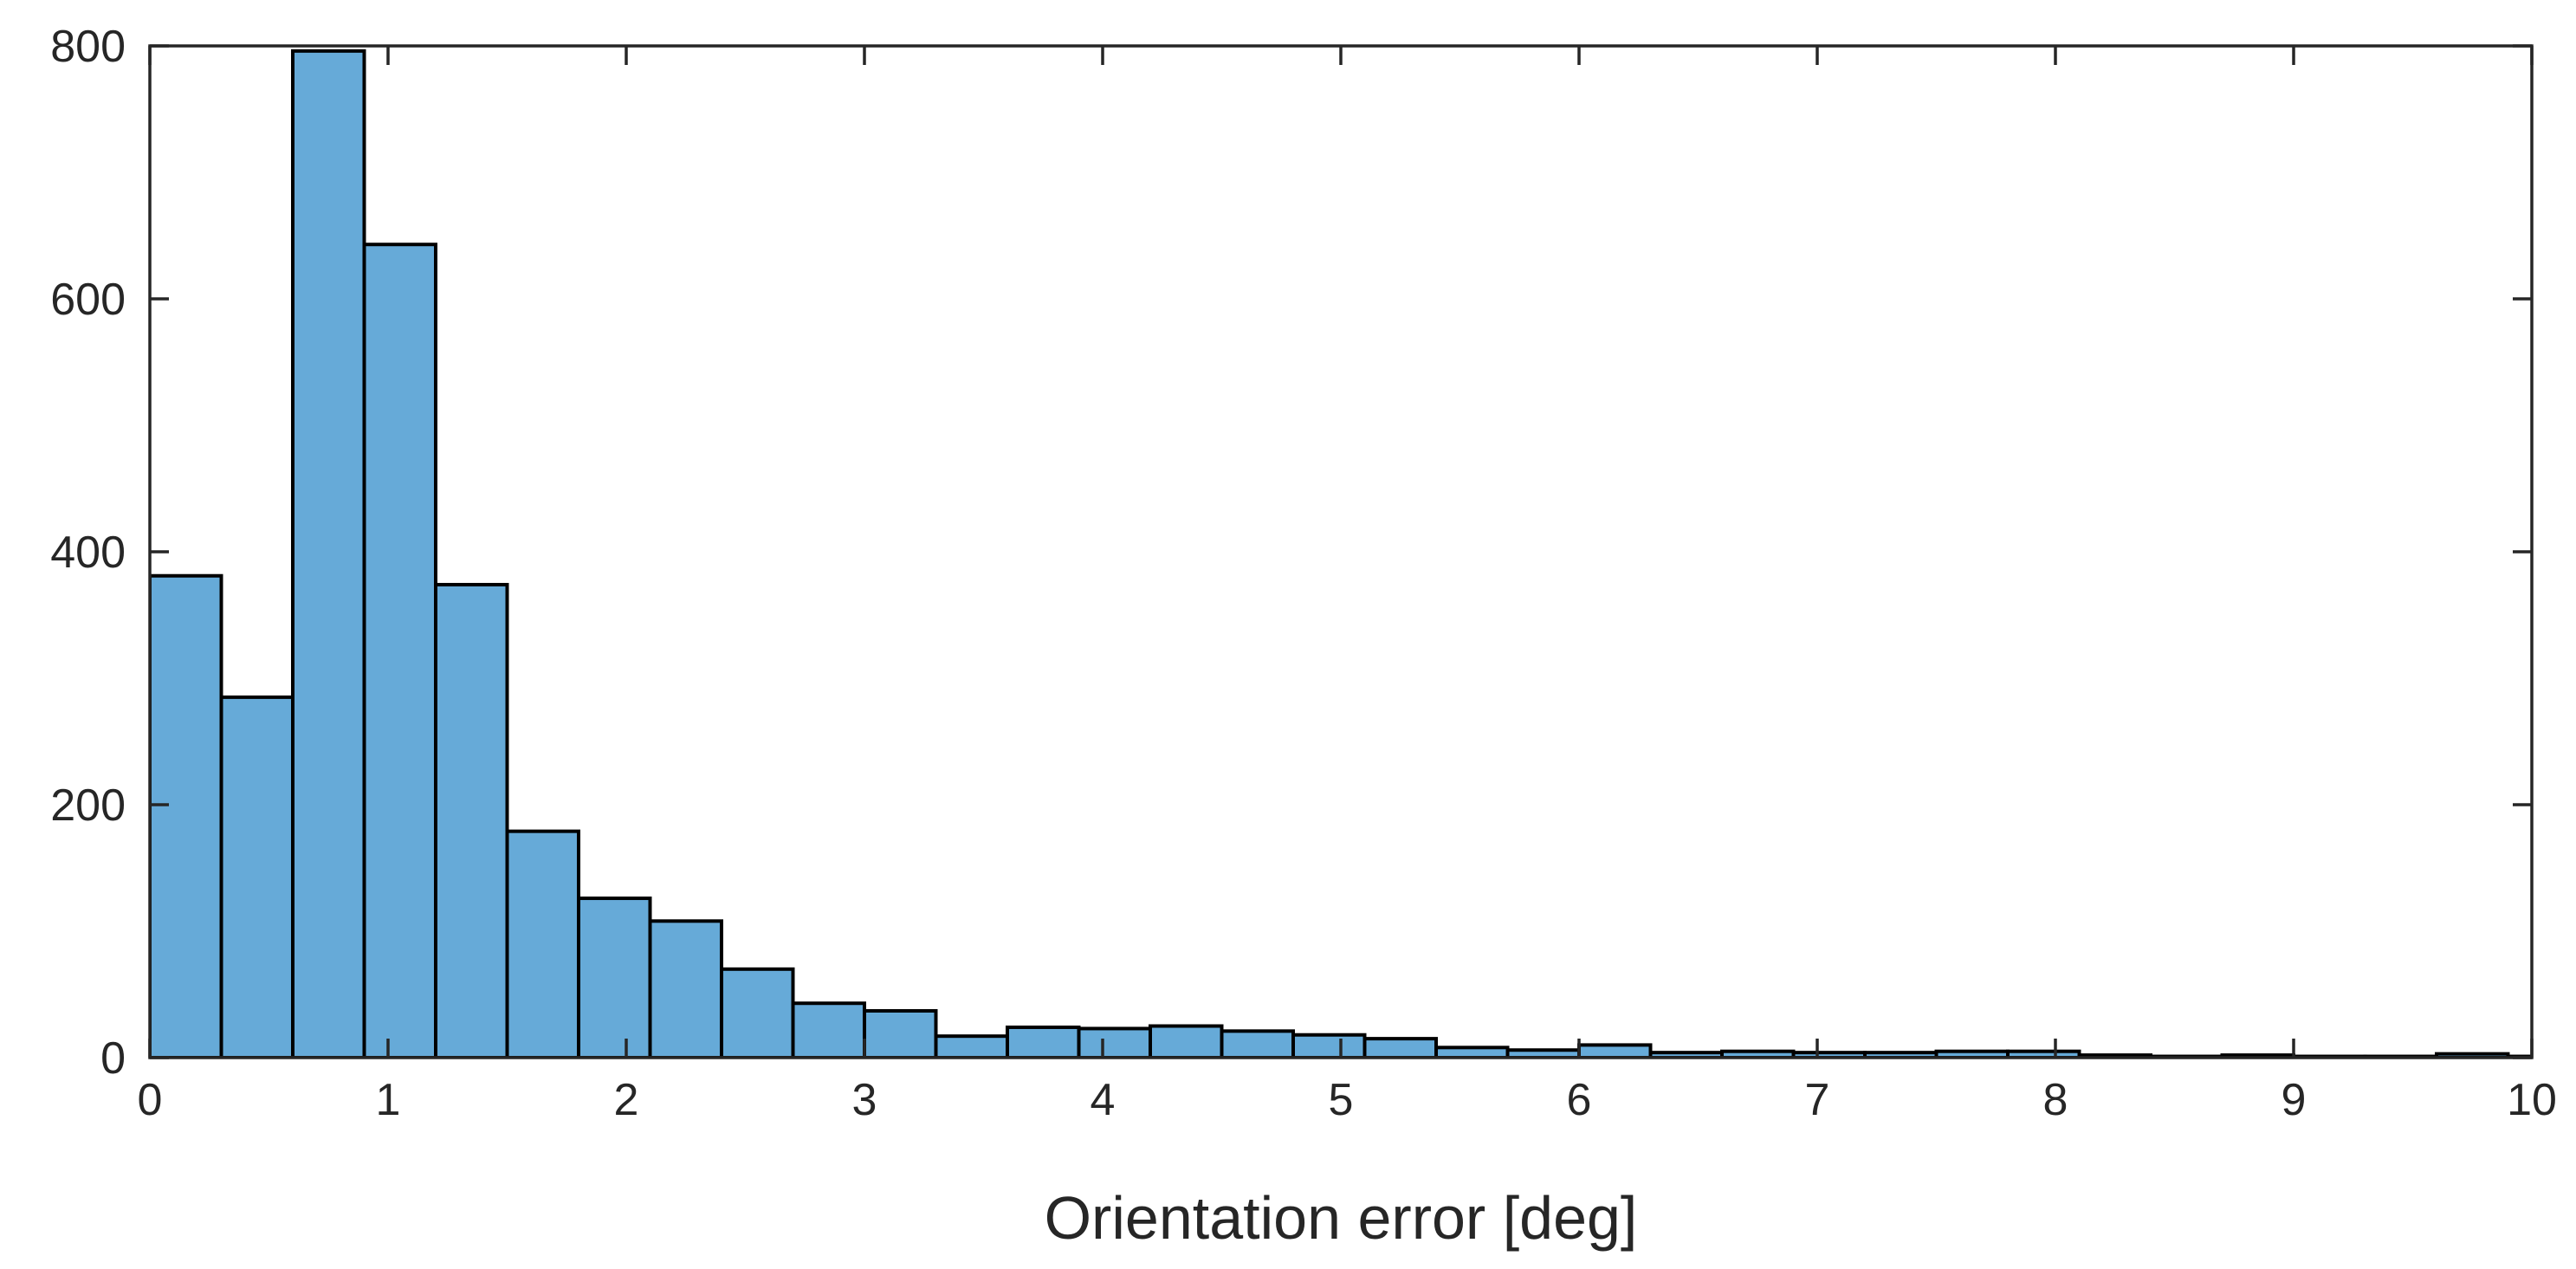  What do you see at coordinates (1341, 1100) in the screenshot?
I see `x-tick-label: 5` at bounding box center [1341, 1100].